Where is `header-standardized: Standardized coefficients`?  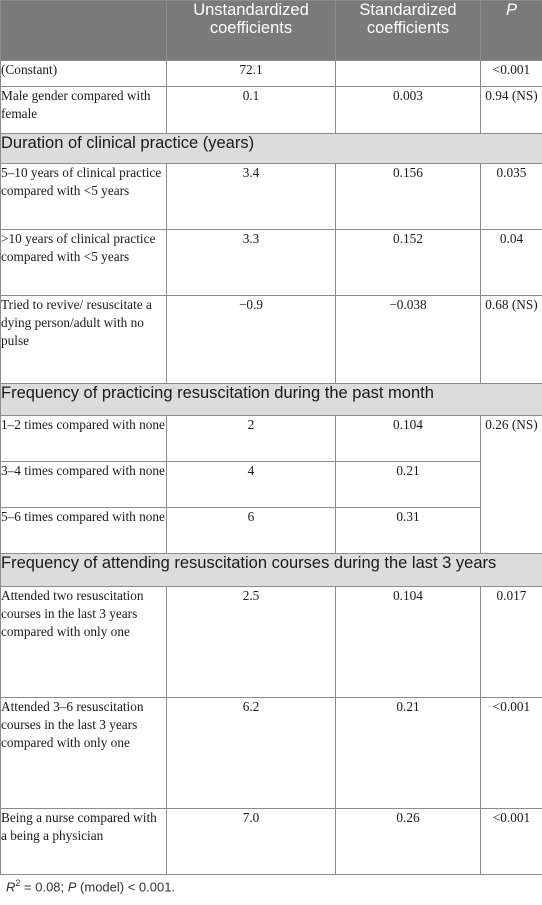 header-standardized: Standardized coefficients is located at coordinates (408, 30).